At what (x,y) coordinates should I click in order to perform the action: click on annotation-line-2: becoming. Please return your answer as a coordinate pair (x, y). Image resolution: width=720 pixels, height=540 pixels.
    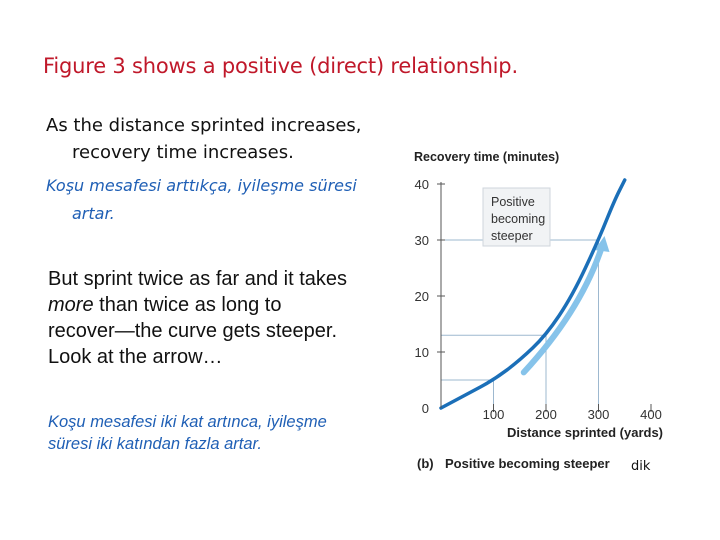
    Looking at the image, I should click on (518, 219).